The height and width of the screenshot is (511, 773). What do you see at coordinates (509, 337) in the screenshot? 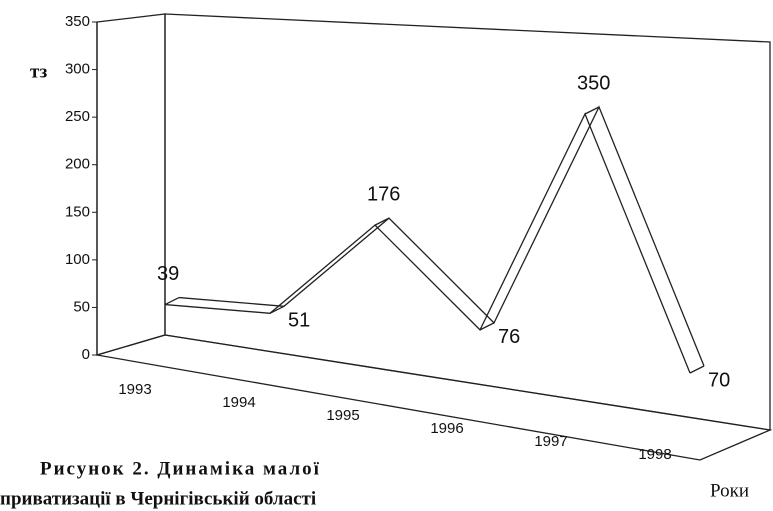
I see `value-label: 76` at bounding box center [509, 337].